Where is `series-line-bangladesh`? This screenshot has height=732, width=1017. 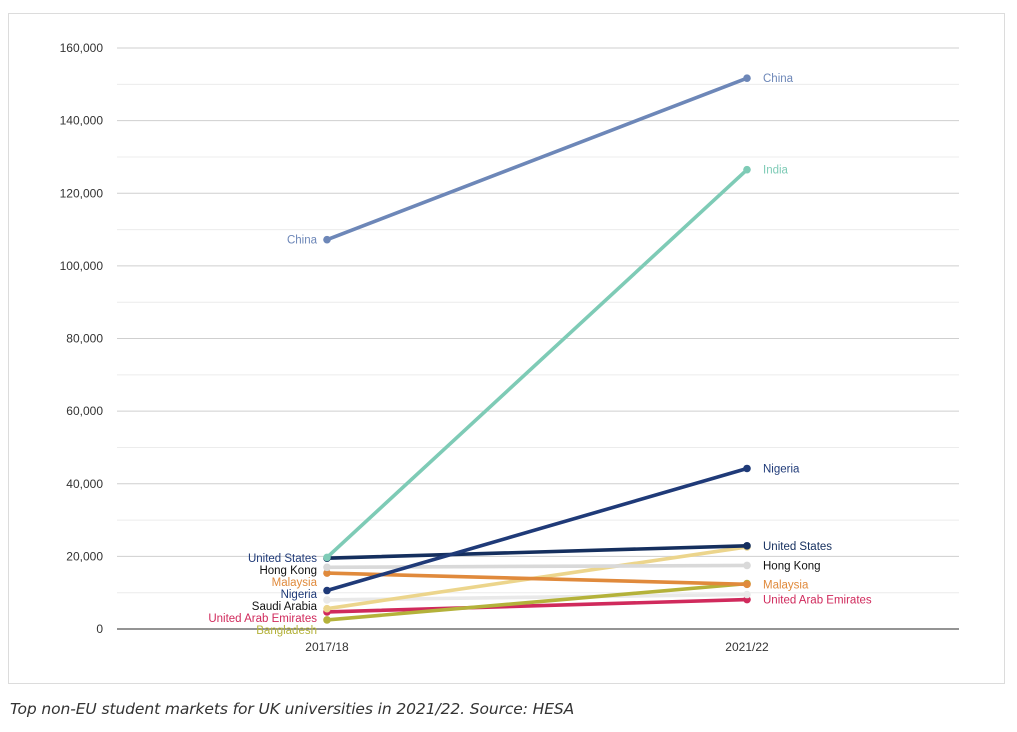 series-line-bangladesh is located at coordinates (537, 601).